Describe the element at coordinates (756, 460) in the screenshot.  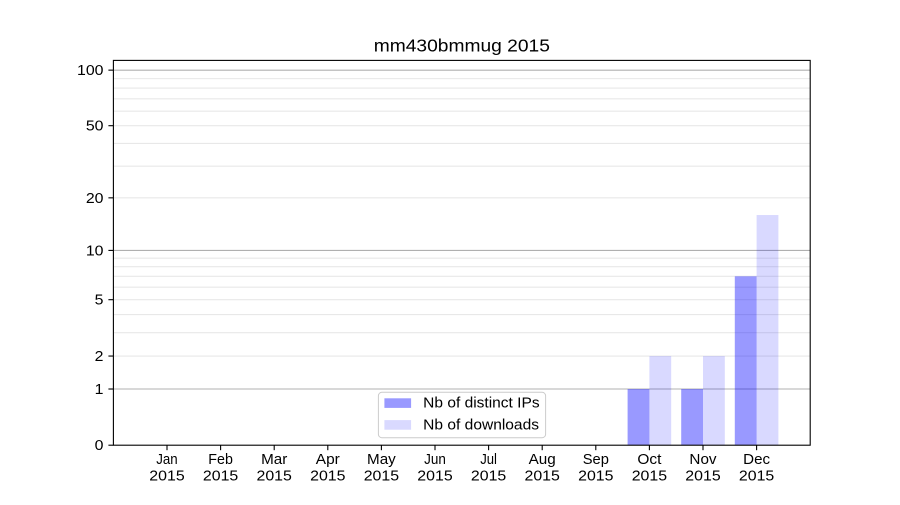
I see `svg-text: Dec` at that location.